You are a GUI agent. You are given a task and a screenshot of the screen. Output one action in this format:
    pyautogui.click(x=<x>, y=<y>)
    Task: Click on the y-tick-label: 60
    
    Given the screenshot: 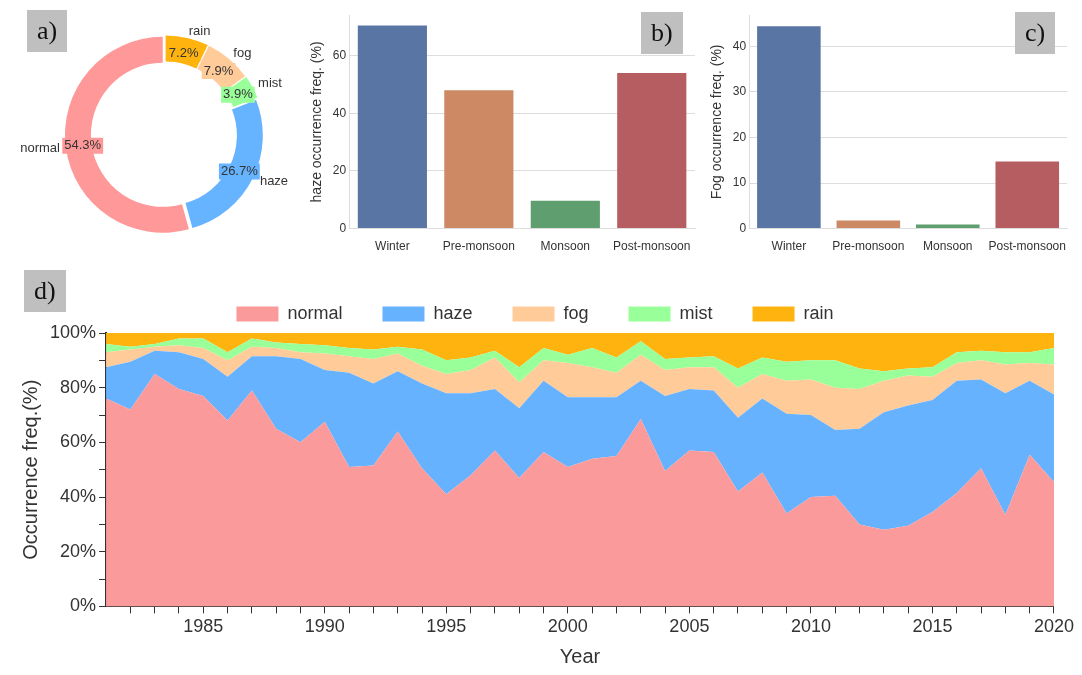 What is the action you would take?
    pyautogui.click(x=339, y=54)
    